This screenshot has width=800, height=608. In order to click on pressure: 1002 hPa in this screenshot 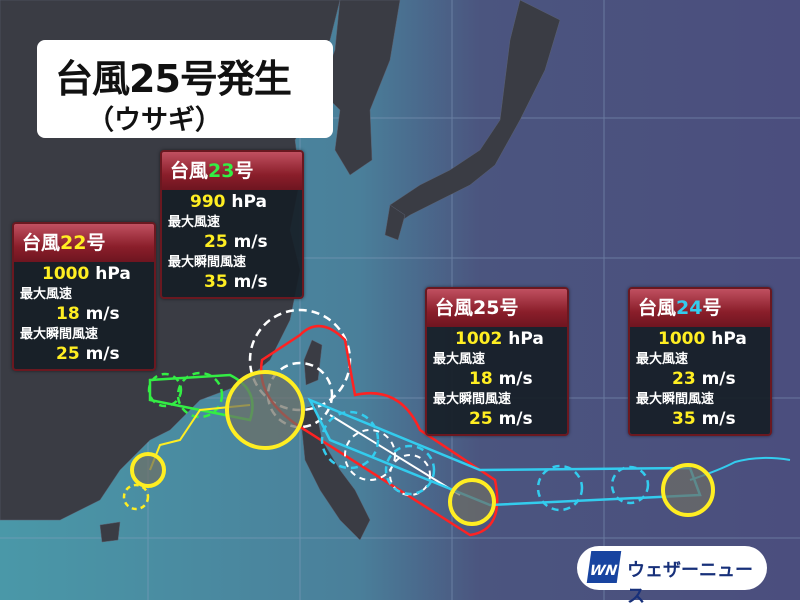, I will do `click(497, 339)`.